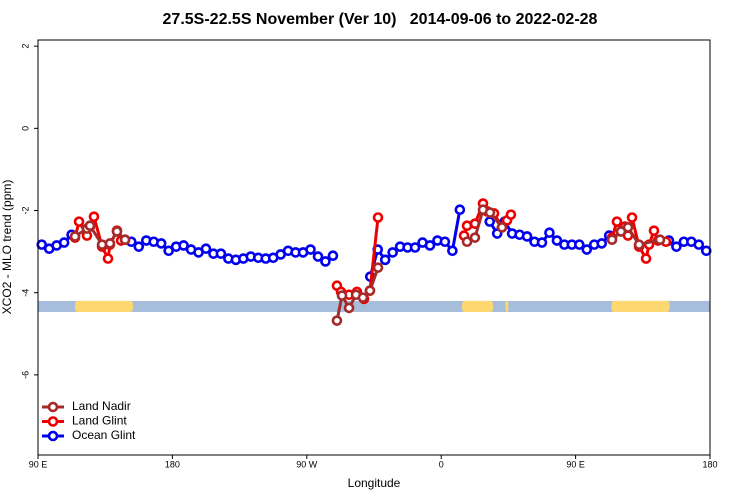 This screenshot has width=750, height=500. Describe the element at coordinates (25, 375) in the screenshot. I see `y-tick-label: -6` at that location.